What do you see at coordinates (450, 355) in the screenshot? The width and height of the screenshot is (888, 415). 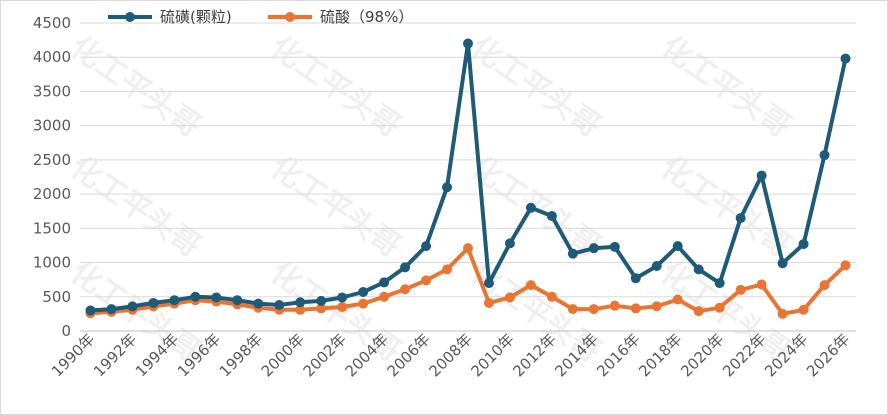 I see `x-tick-label: 2008年` at bounding box center [450, 355].